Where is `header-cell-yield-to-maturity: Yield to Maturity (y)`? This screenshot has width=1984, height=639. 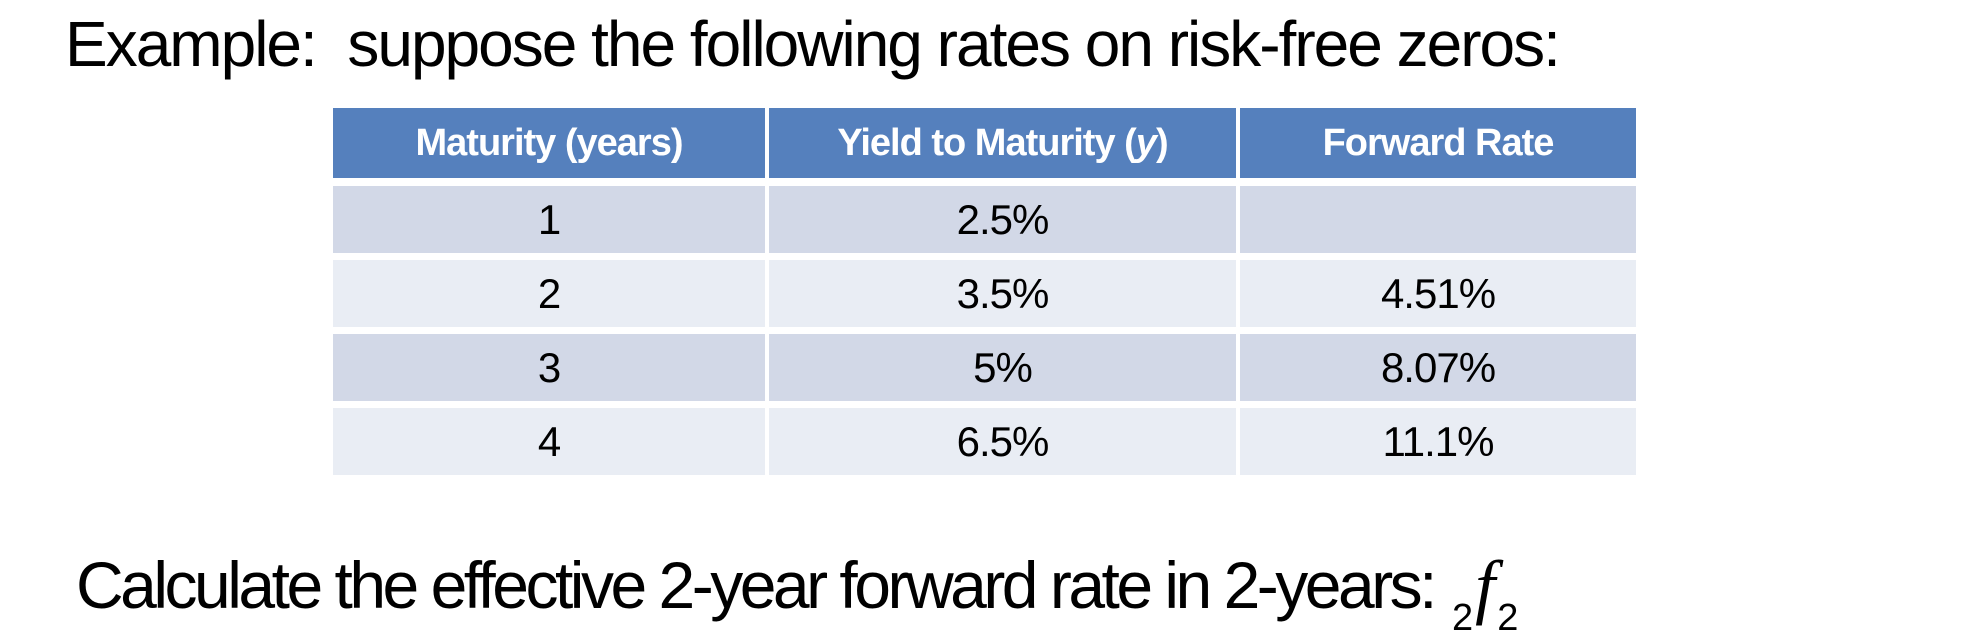 header-cell-yield-to-maturity: Yield to Maturity (y) is located at coordinates (1002, 143).